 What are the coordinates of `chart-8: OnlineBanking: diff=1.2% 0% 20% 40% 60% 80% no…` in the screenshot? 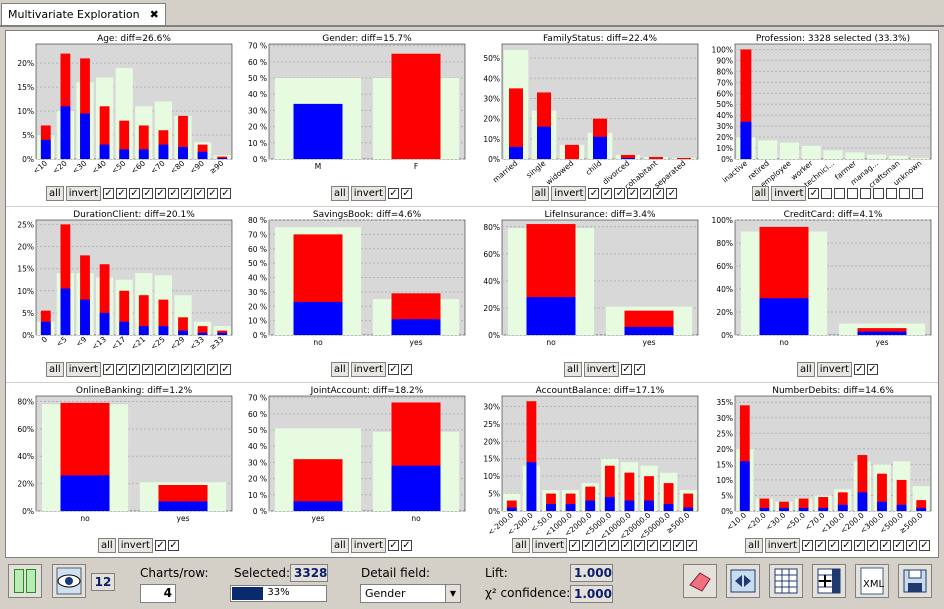 It's located at (122, 471).